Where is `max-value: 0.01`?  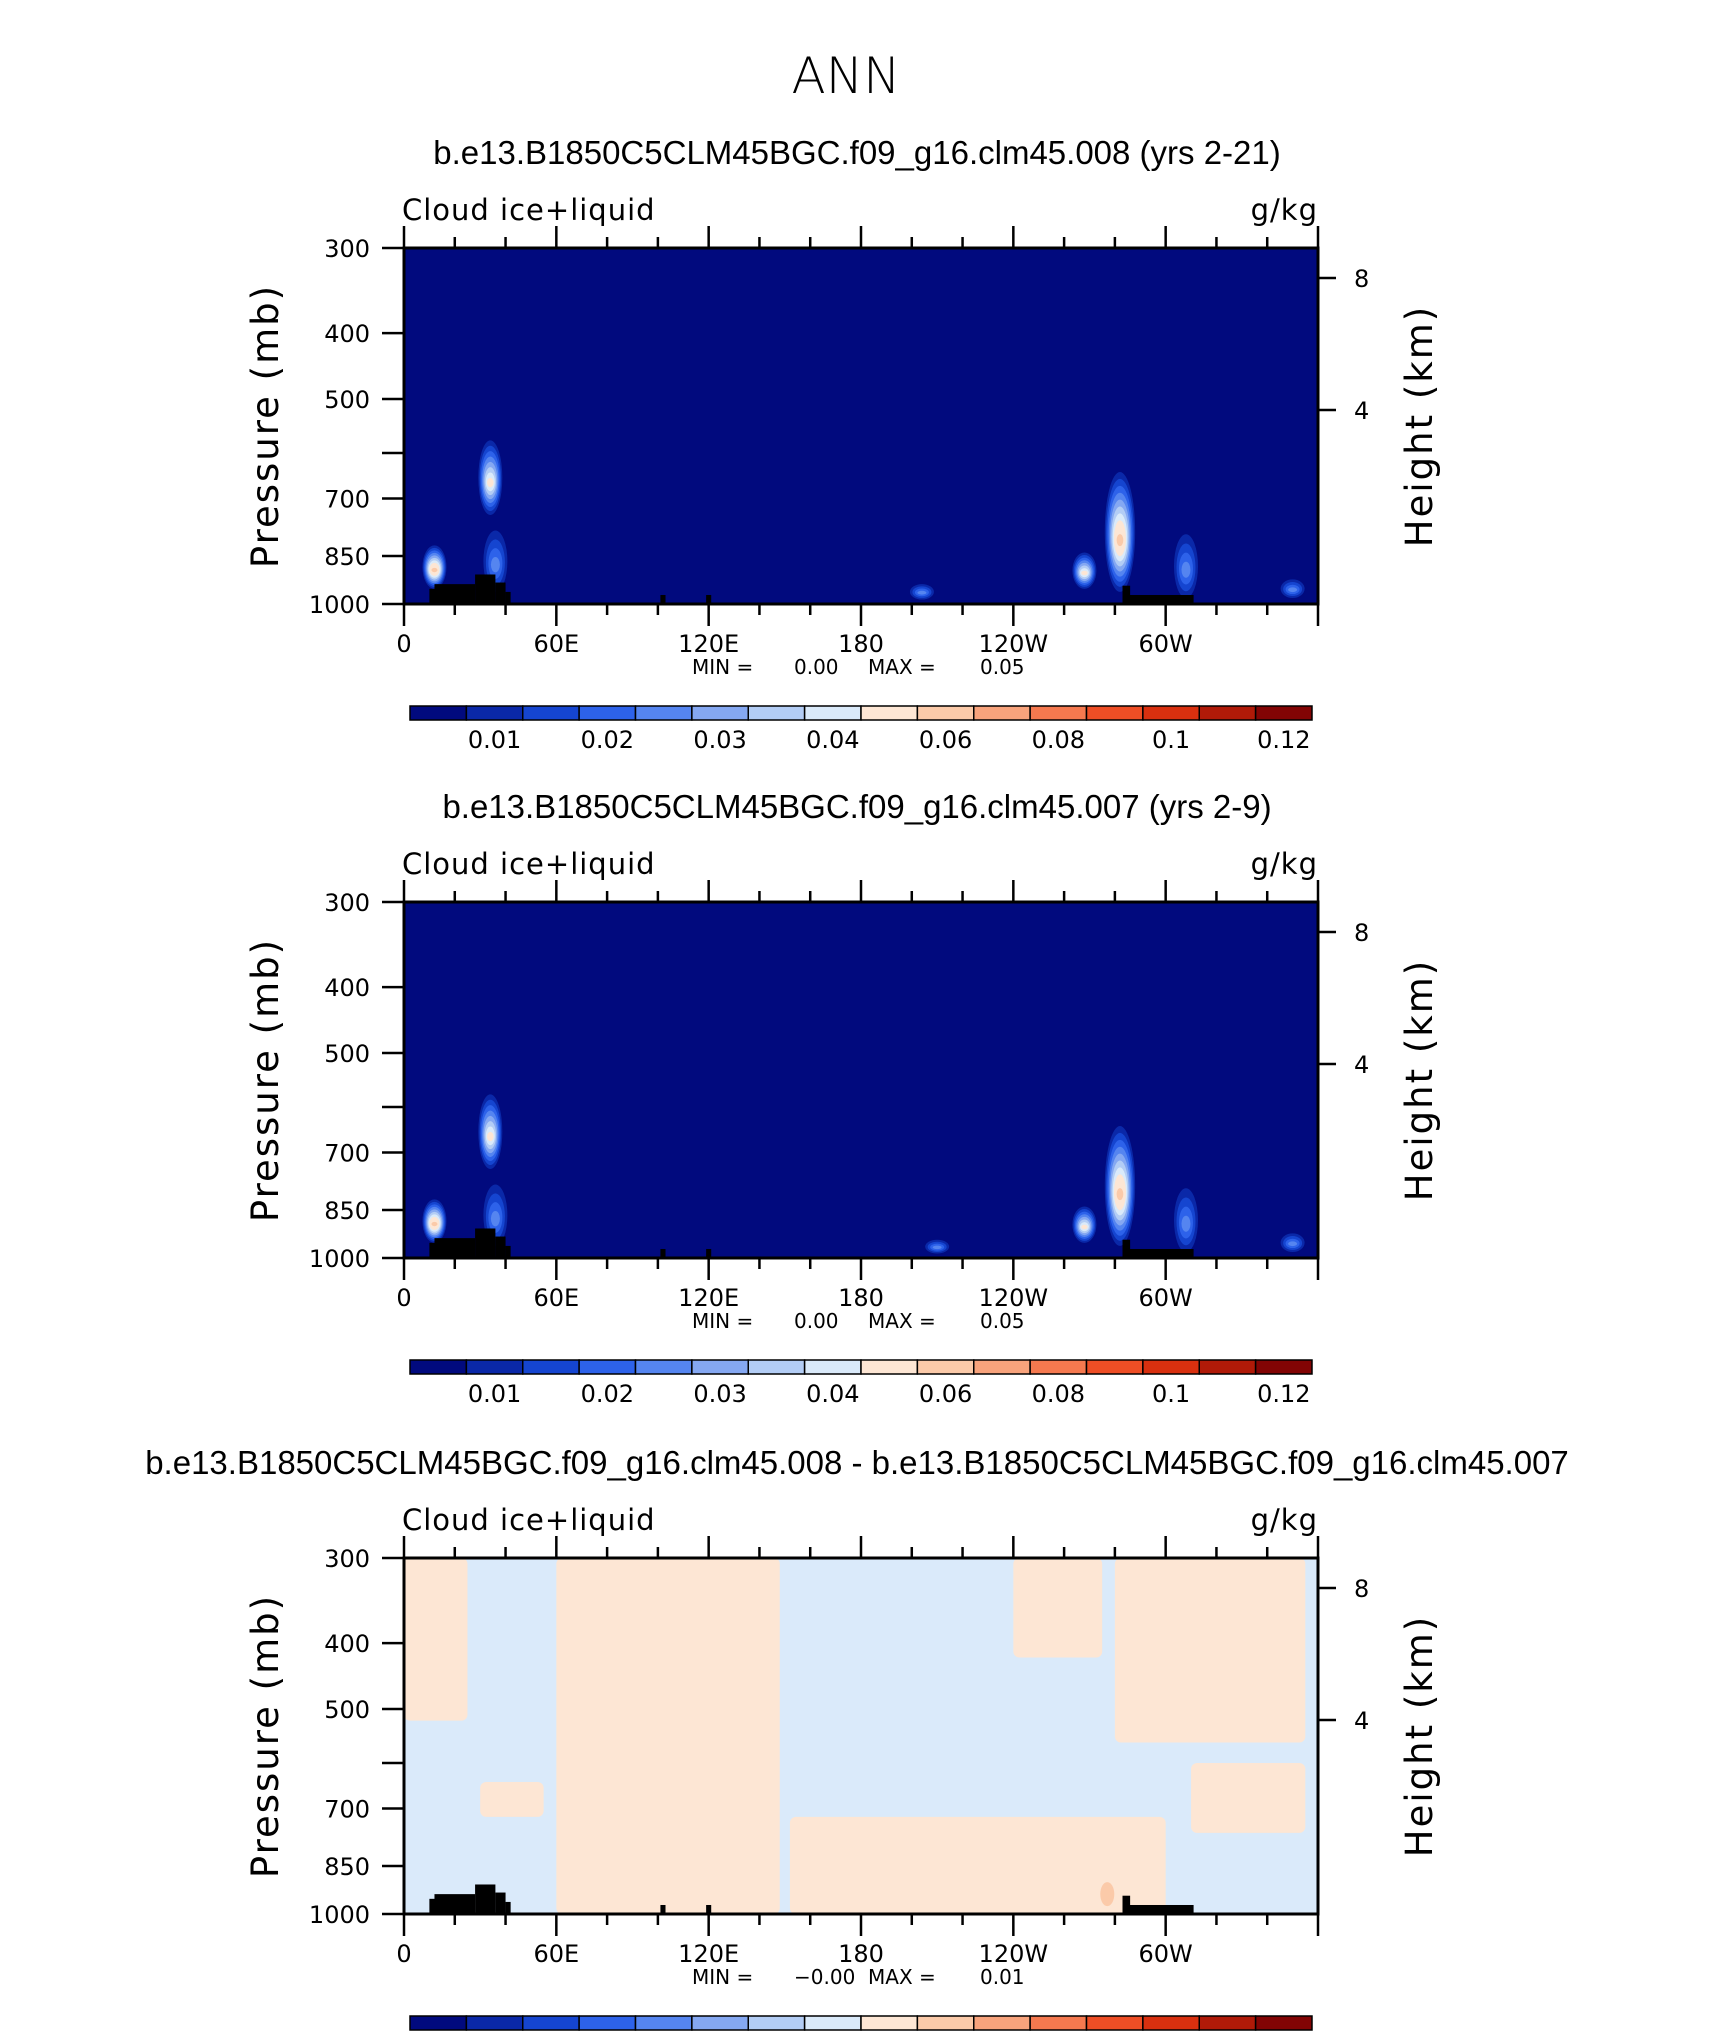 max-value: 0.01 is located at coordinates (1002, 1977).